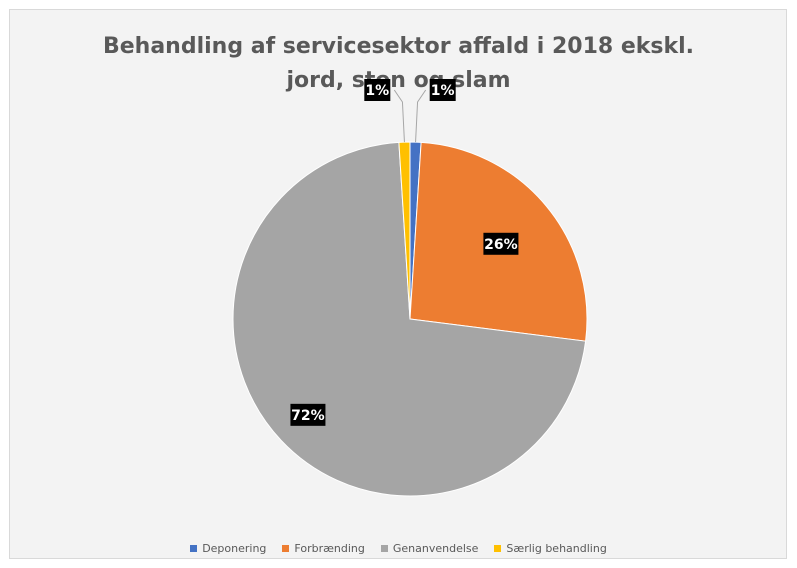 Image resolution: width=797 pixels, height=568 pixels. Describe the element at coordinates (398, 80) in the screenshot. I see `chart-title-line-2: jord, sten og slam` at that location.